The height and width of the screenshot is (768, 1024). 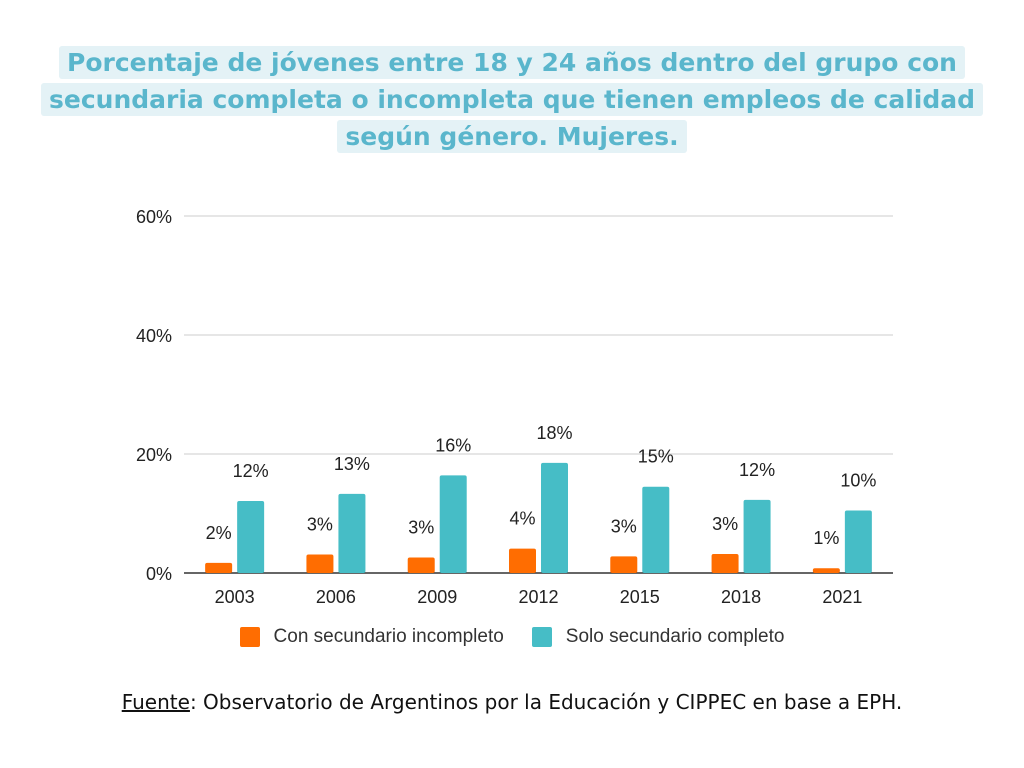 I want to click on x-tick-label-2018: 2018, so click(x=741, y=597).